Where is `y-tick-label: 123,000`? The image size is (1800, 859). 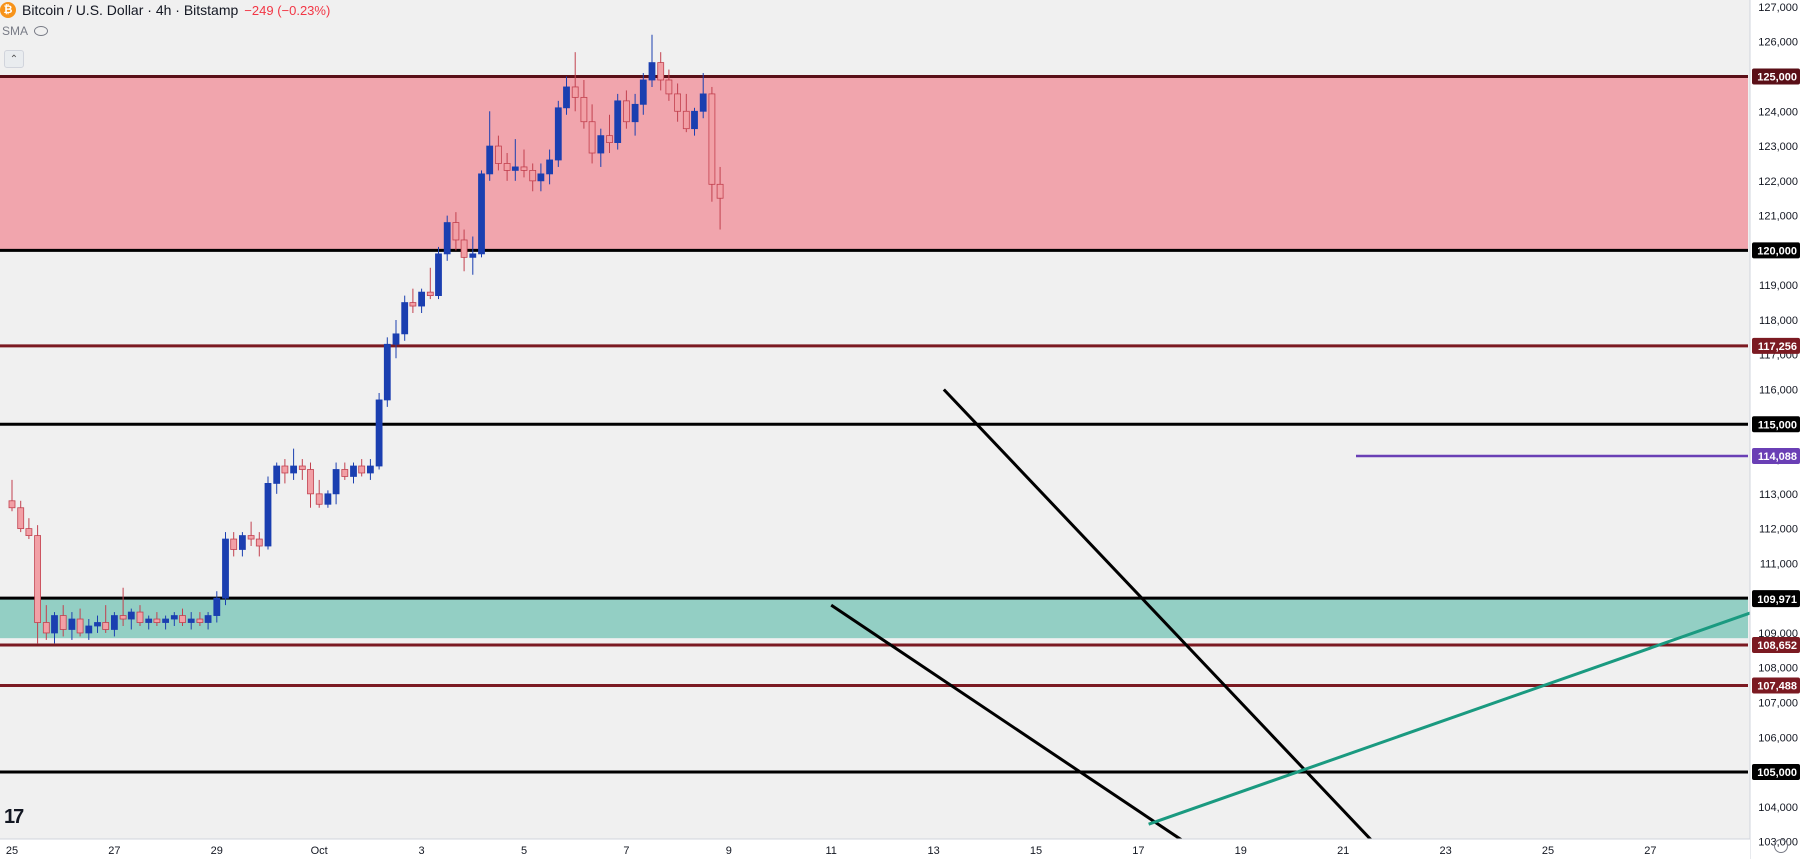 y-tick-label: 123,000 is located at coordinates (1778, 147).